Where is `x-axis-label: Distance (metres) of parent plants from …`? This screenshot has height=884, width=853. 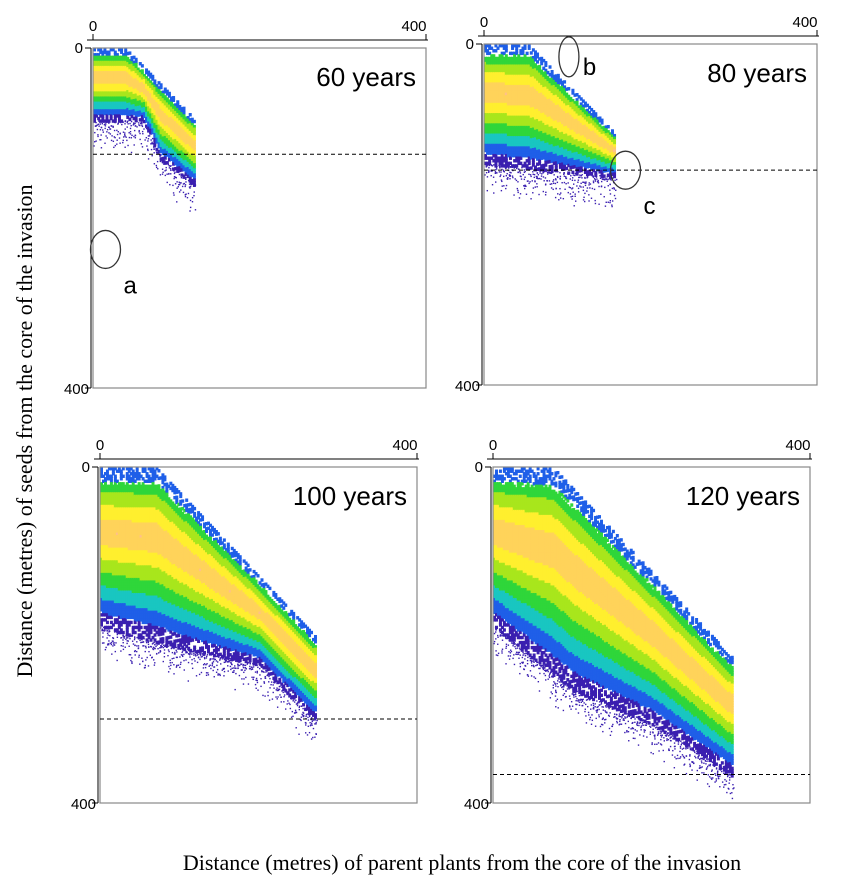 x-axis-label: Distance (metres) of parent plants from … is located at coordinates (462, 862).